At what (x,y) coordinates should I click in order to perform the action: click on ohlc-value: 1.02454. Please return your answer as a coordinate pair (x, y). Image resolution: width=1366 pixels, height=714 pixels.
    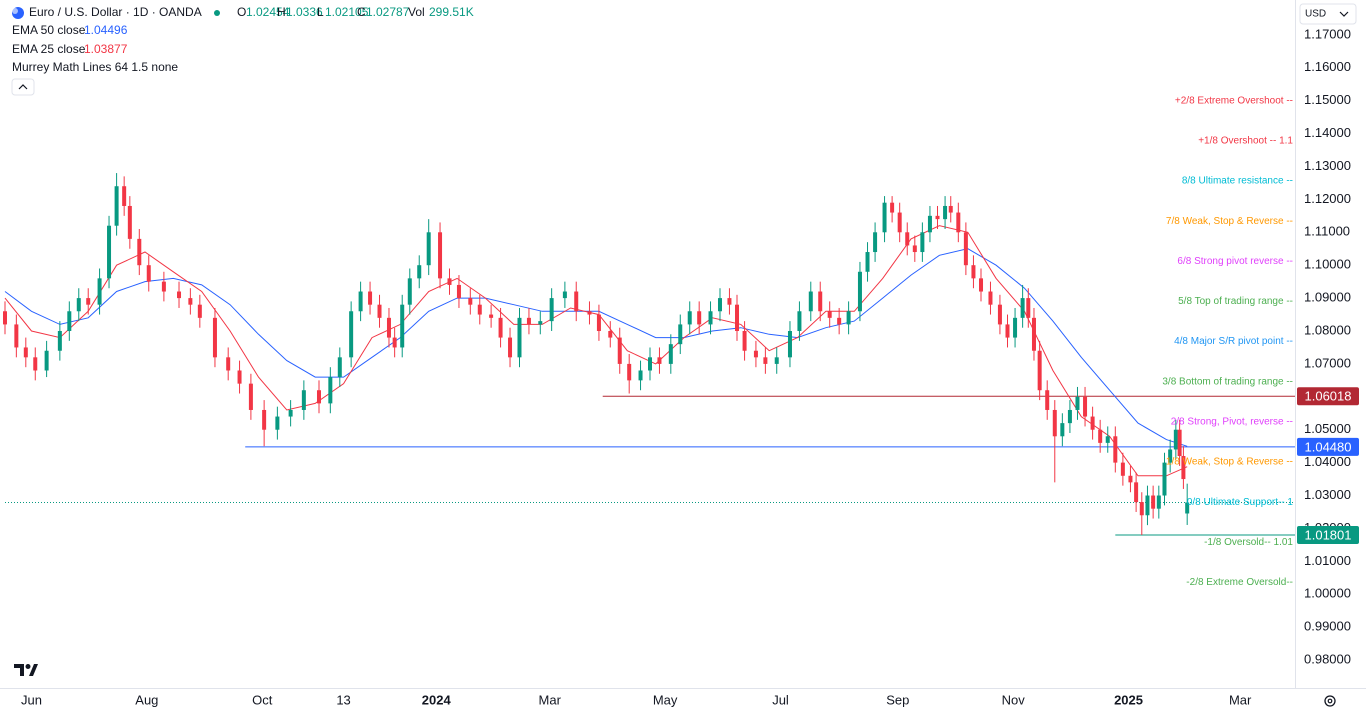
    Looking at the image, I should click on (268, 12).